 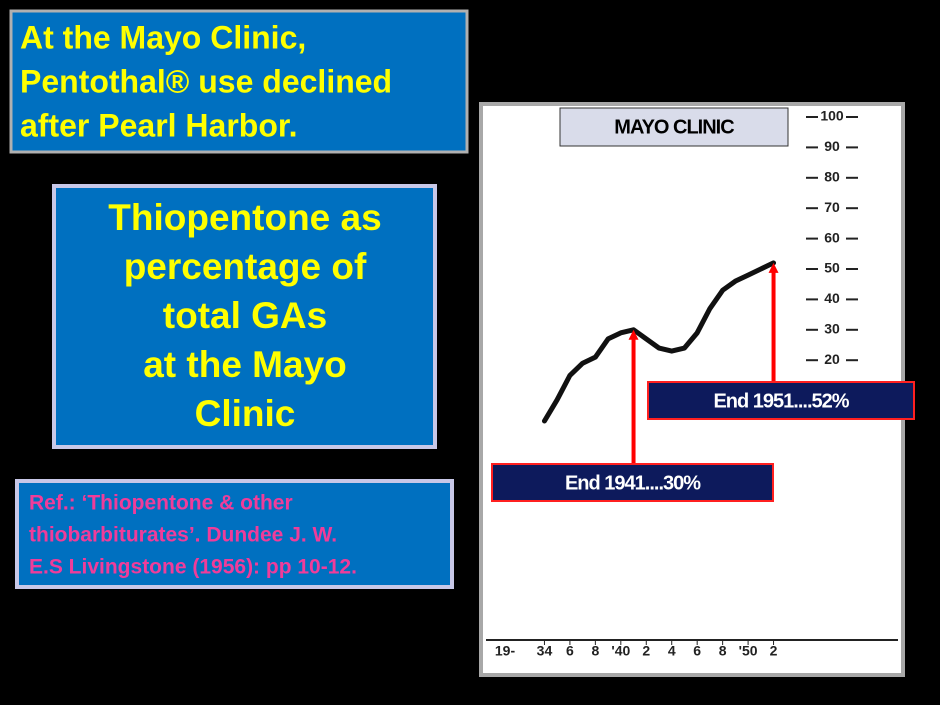 I want to click on annotation-label: End 1951....52%, so click(x=781, y=401).